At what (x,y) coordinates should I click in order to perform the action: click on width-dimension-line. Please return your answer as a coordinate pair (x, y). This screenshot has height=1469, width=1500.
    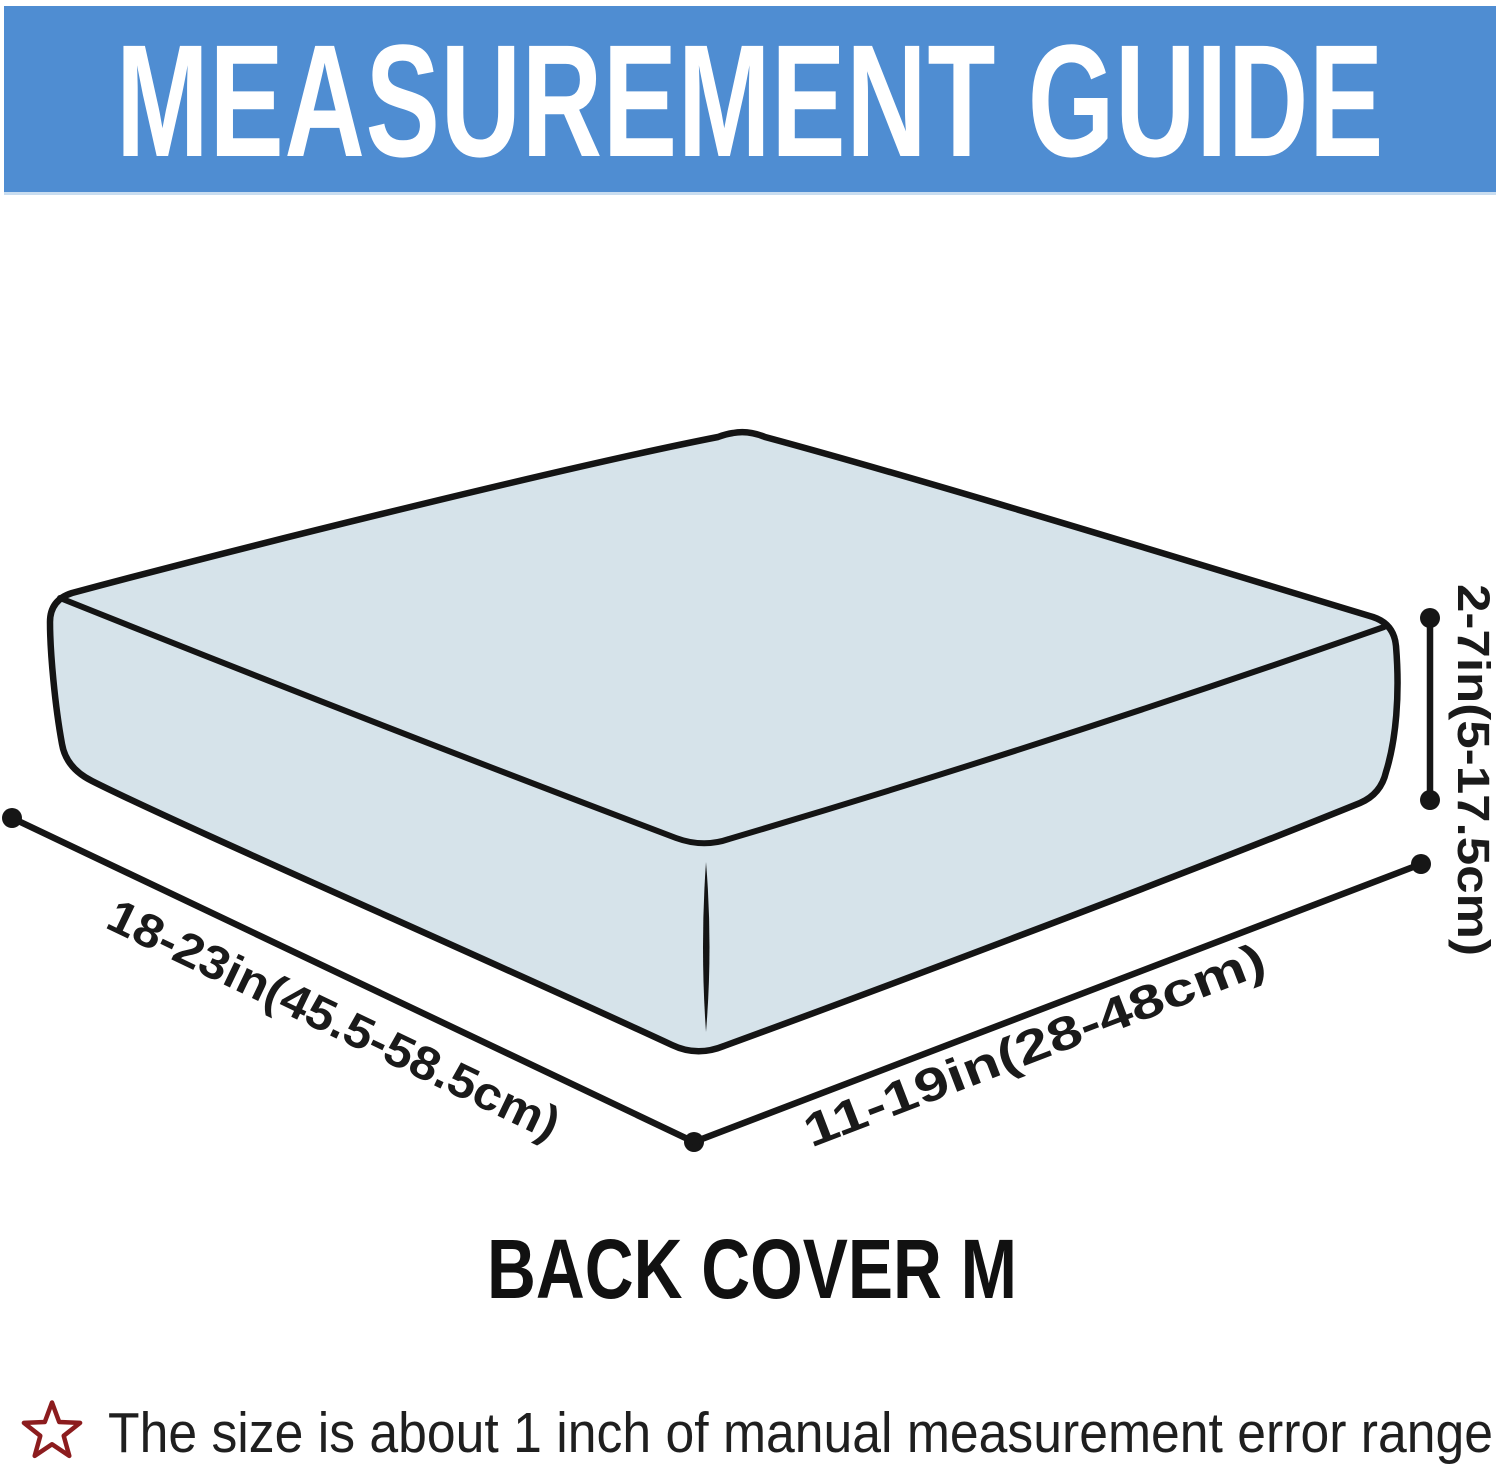
    Looking at the image, I should click on (353, 980).